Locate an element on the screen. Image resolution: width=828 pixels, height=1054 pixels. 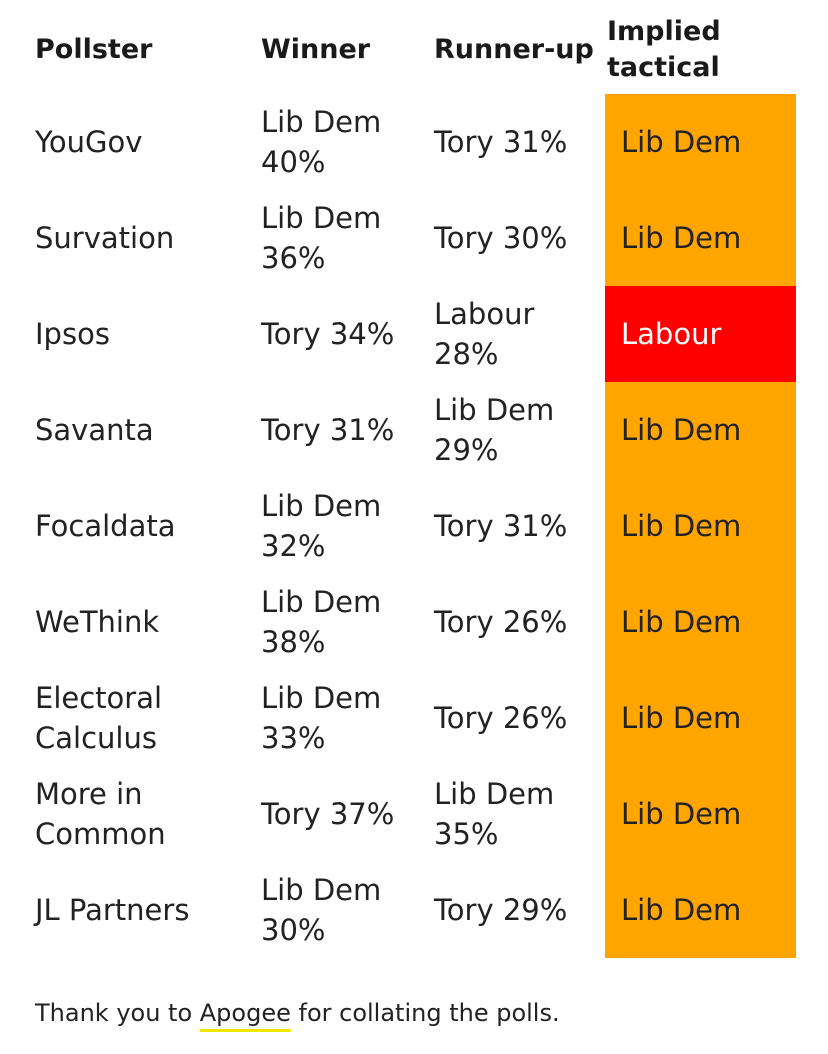
cell-pollster: Electoral Calculus is located at coordinates (145, 718).